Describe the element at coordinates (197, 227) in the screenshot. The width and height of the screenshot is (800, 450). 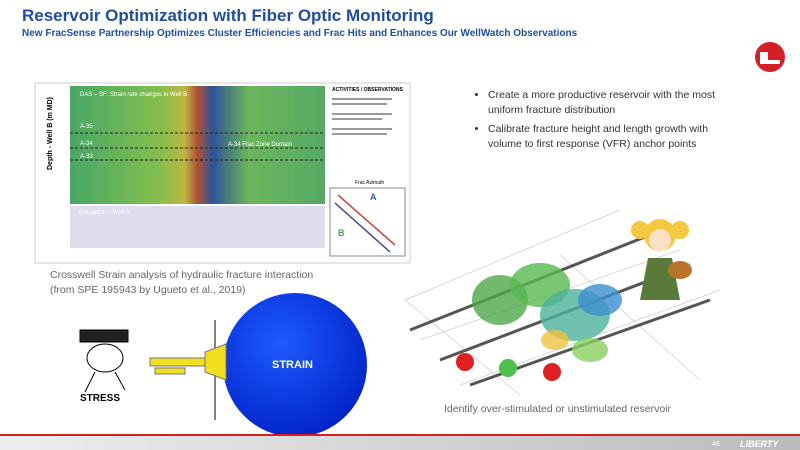
I see `simulation-panel` at that location.